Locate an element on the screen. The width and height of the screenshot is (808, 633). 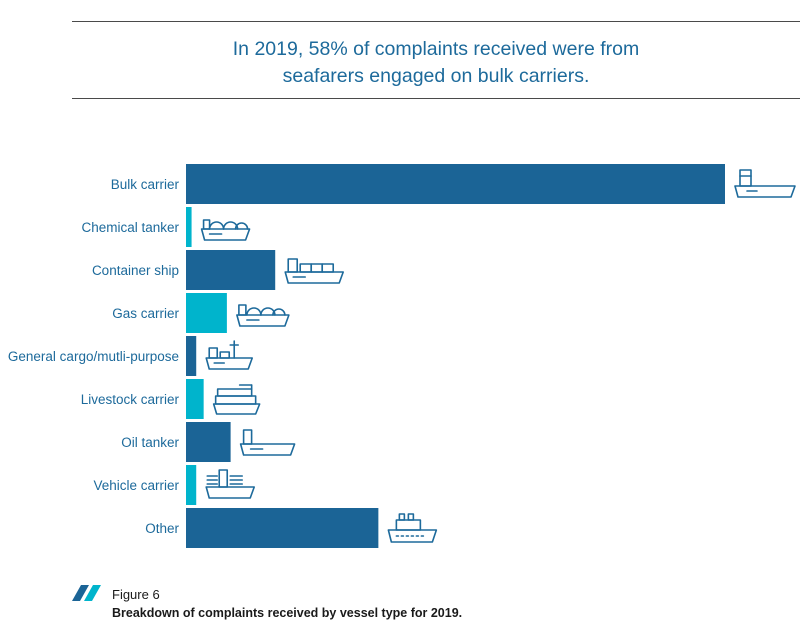
headline-divider is located at coordinates (436, 98).